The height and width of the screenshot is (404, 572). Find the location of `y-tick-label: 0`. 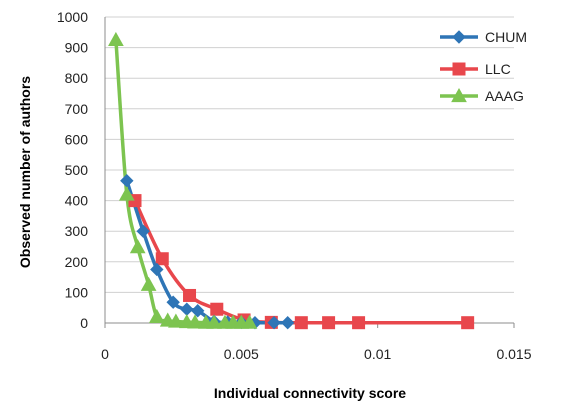

y-tick-label: 0 is located at coordinates (84, 323).